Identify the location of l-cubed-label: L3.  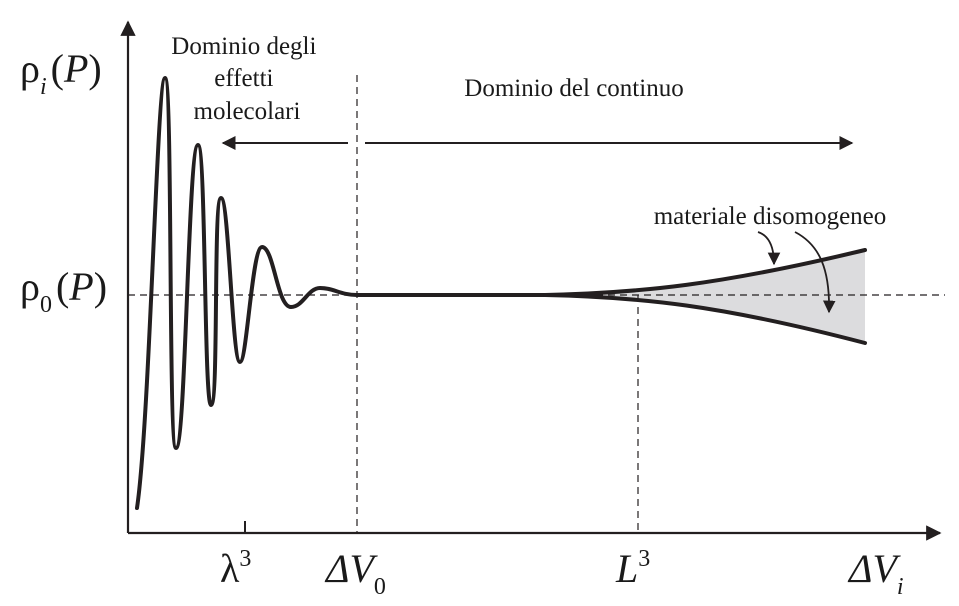
(632, 568).